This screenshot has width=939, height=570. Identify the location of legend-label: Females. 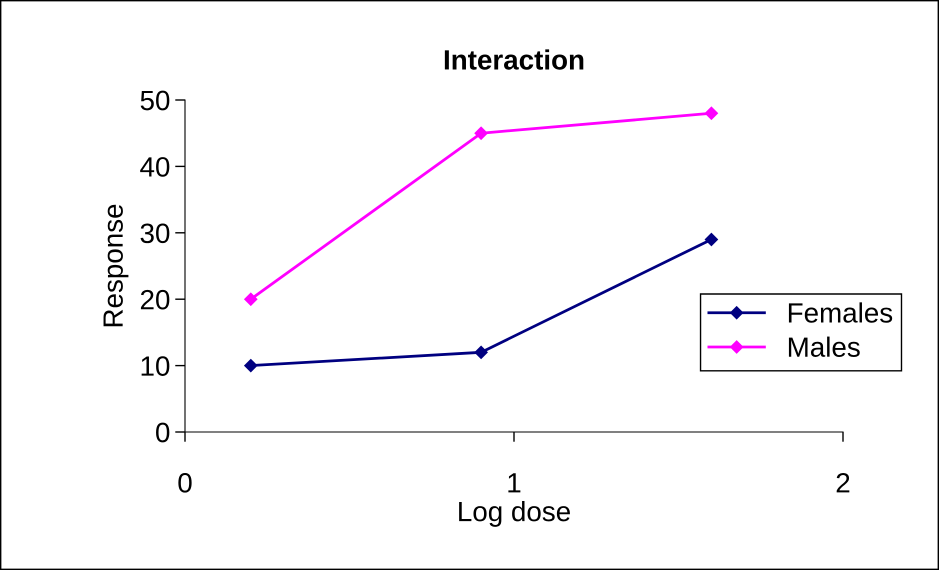
(840, 312).